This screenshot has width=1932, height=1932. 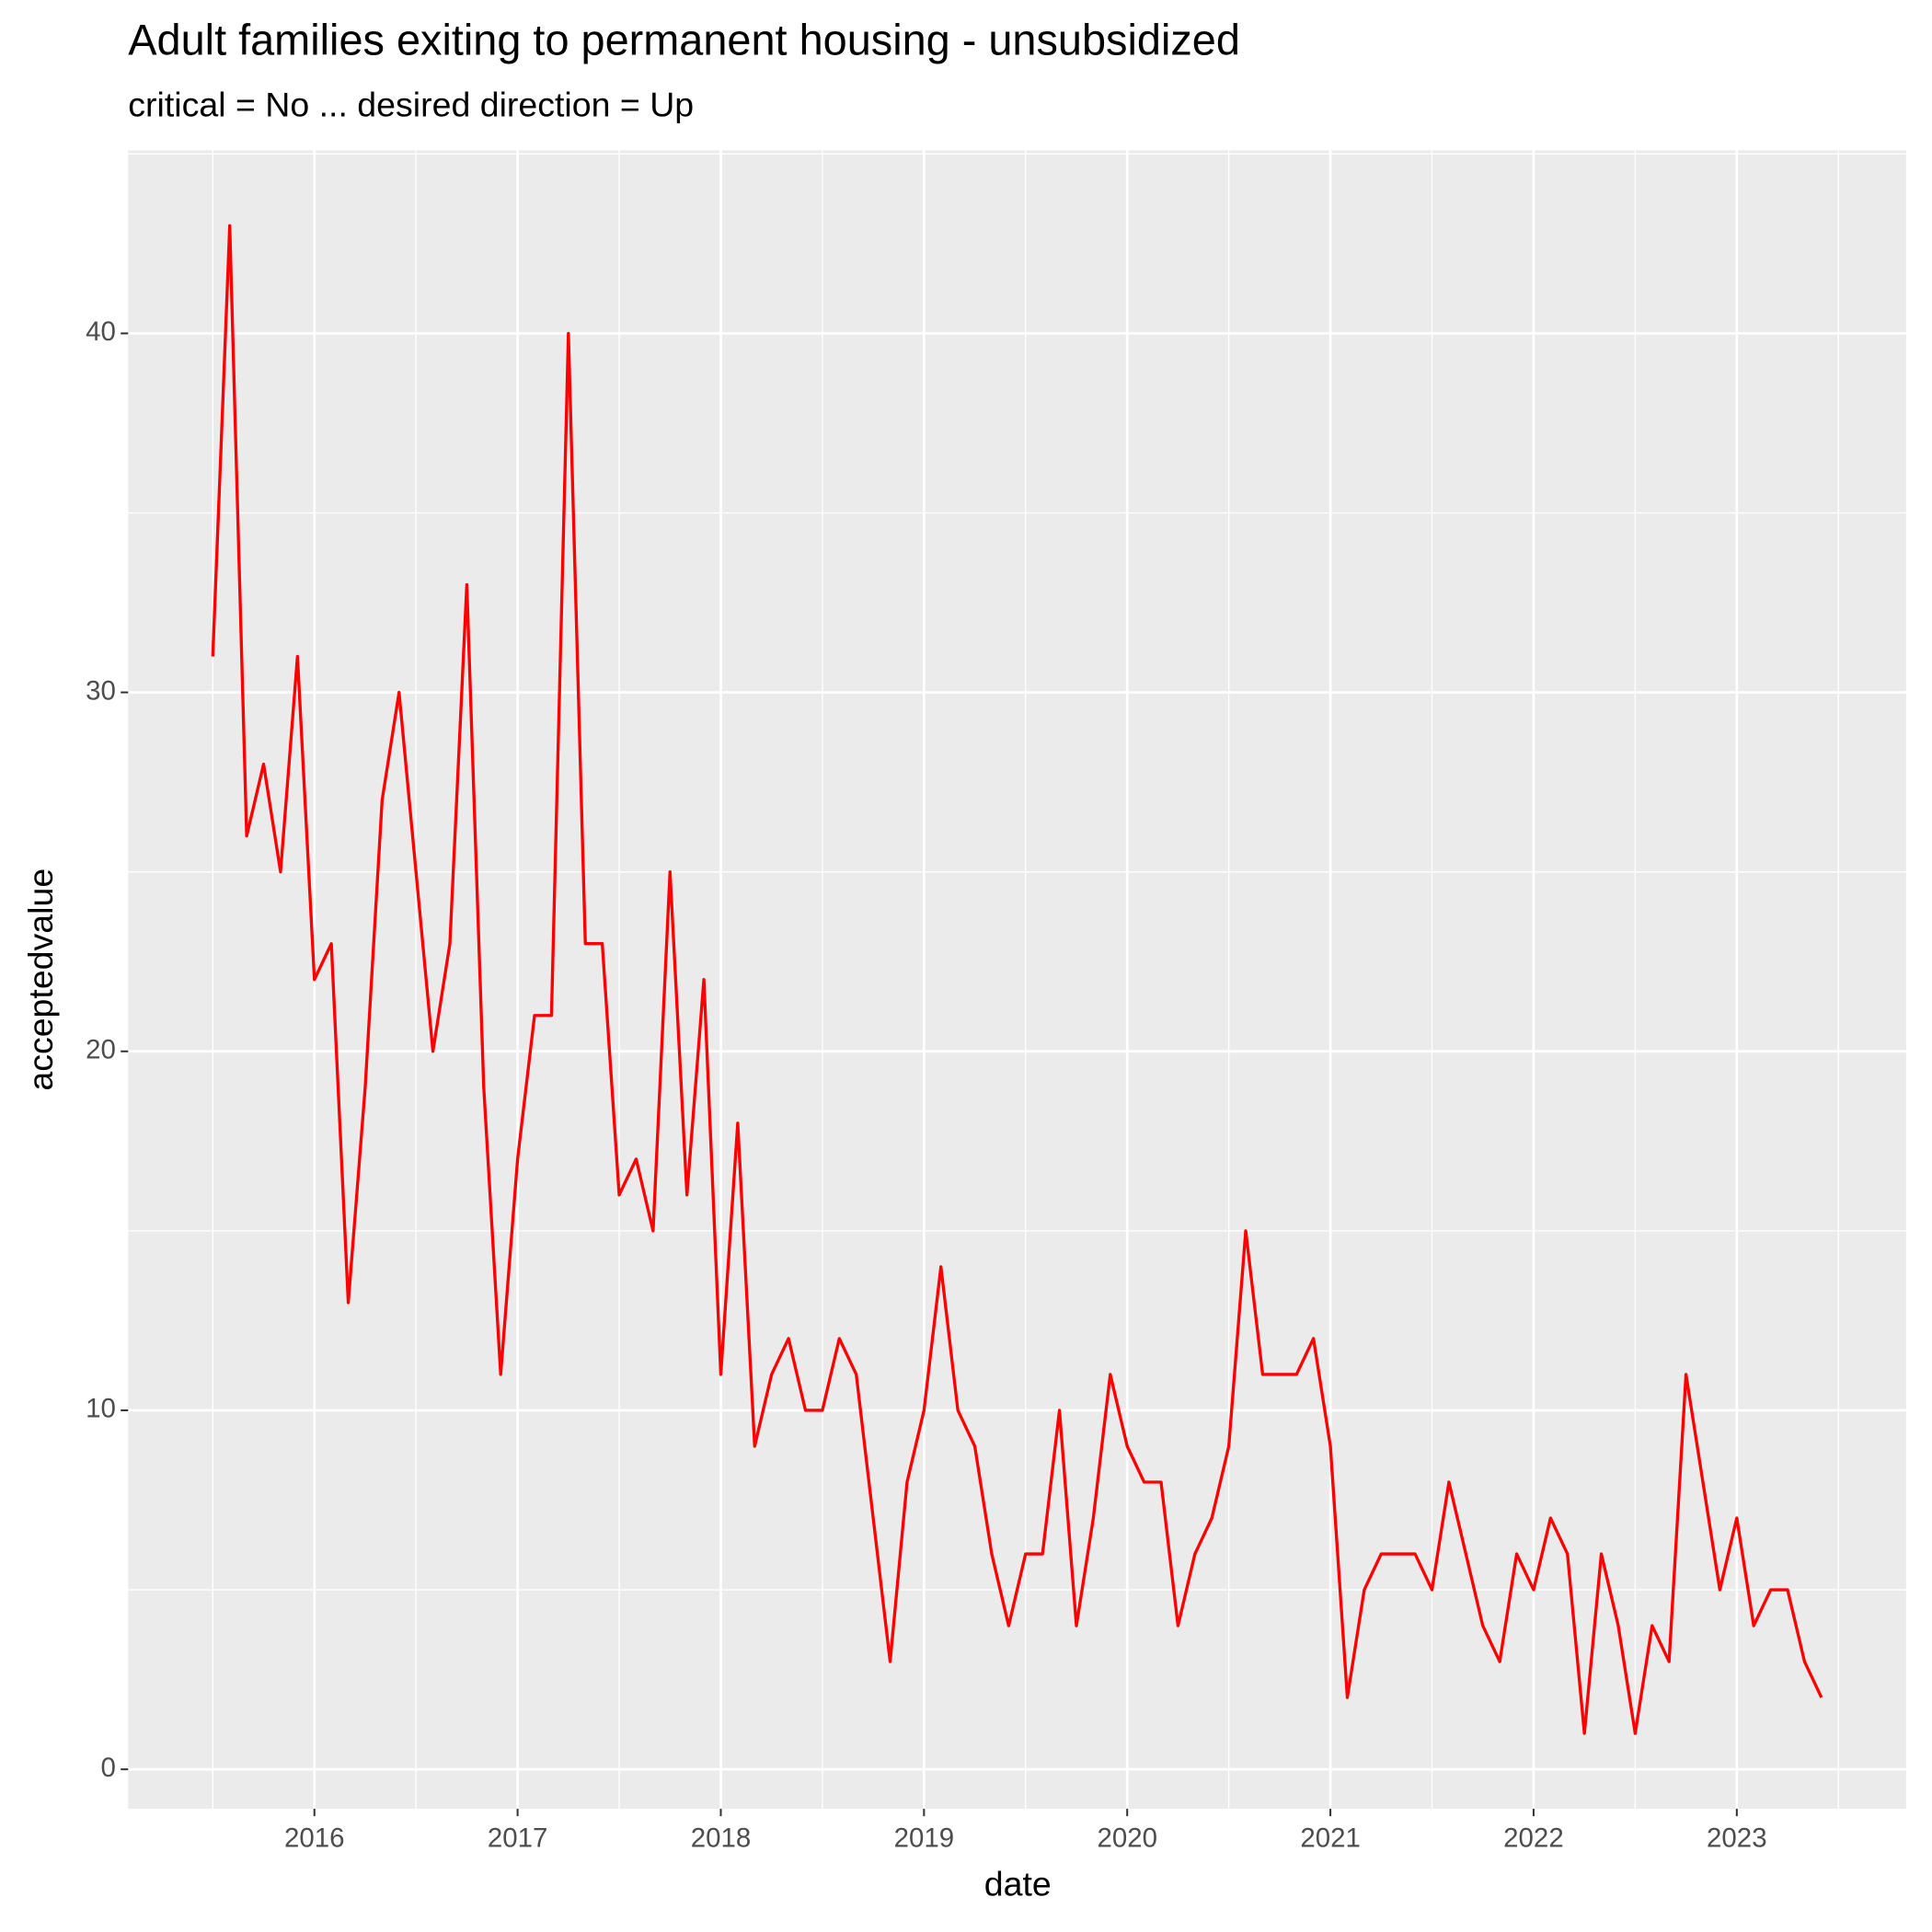 What do you see at coordinates (1330, 1838) in the screenshot?
I see `x-tick-label: 2021` at bounding box center [1330, 1838].